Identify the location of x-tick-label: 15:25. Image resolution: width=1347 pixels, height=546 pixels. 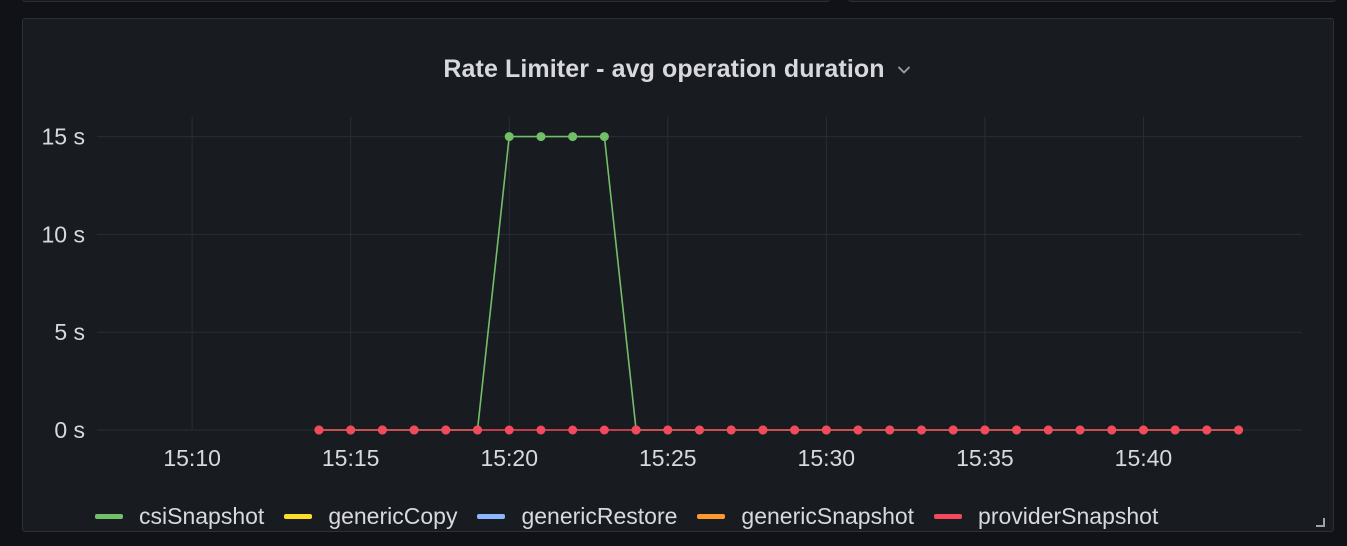
(668, 458).